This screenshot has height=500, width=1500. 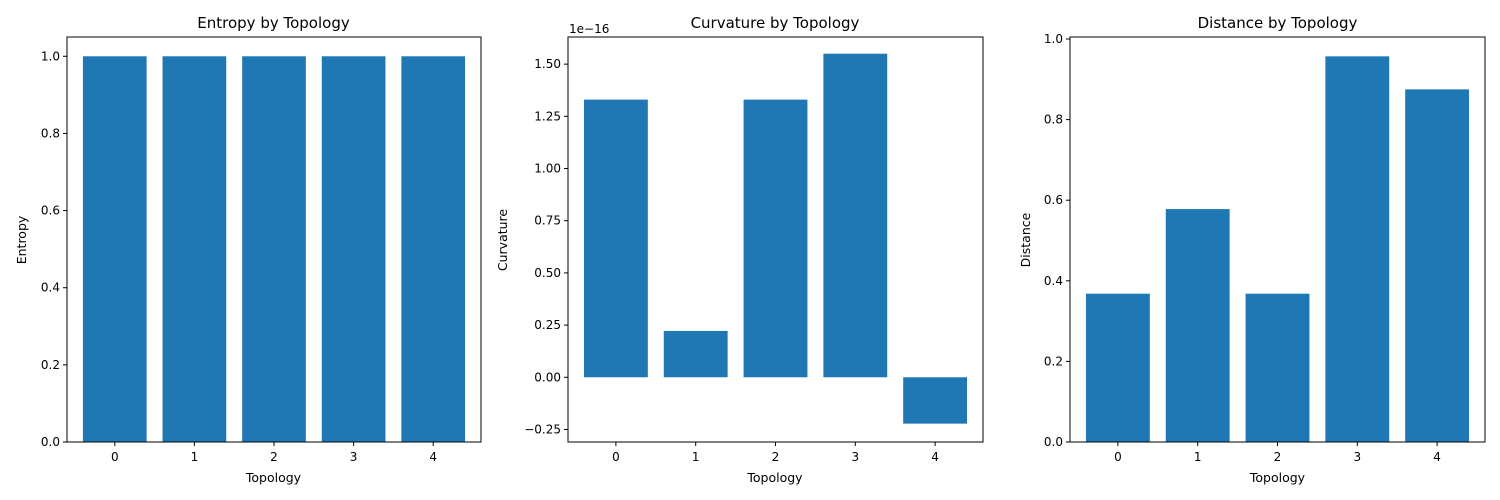 What do you see at coordinates (50, 442) in the screenshot?
I see `entropy-y-tick-label: 0.0` at bounding box center [50, 442].